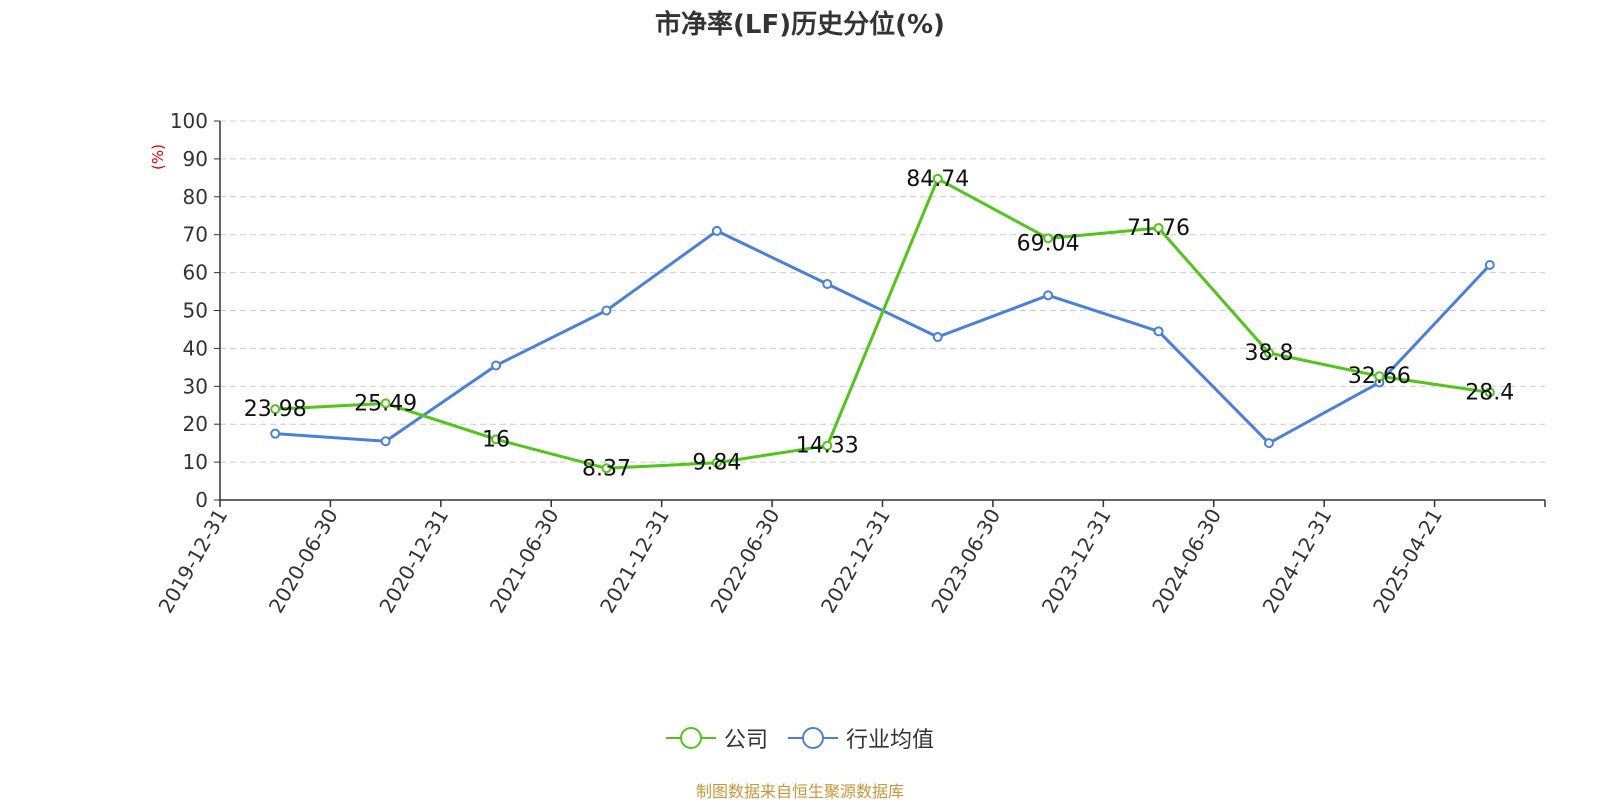 The height and width of the screenshot is (802, 1600). What do you see at coordinates (799, 791) in the screenshot?
I see `source-note: 制图数据来自恒生聚源数据库` at bounding box center [799, 791].